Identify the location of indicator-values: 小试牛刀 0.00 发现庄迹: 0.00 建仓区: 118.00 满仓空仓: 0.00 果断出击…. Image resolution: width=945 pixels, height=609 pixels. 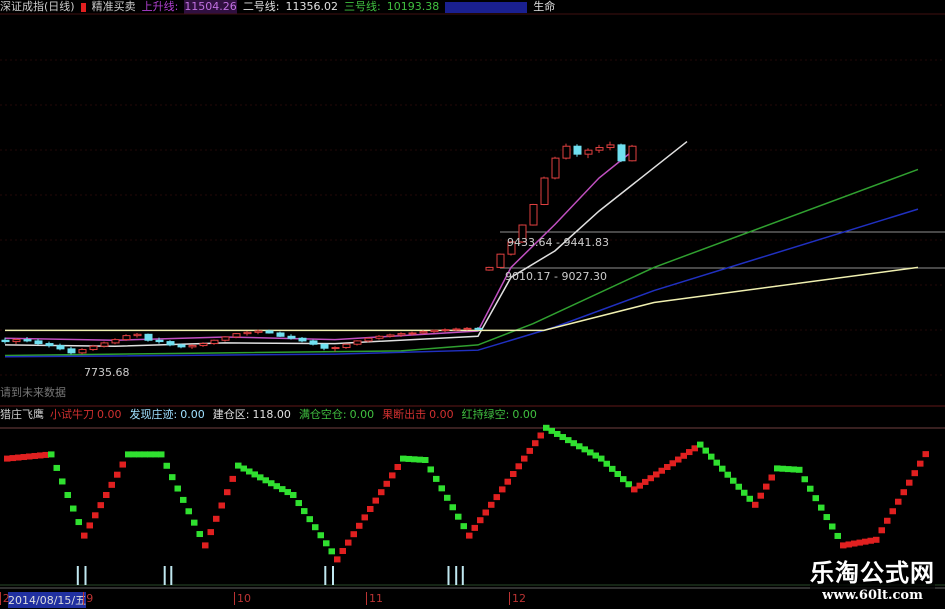
(293, 415).